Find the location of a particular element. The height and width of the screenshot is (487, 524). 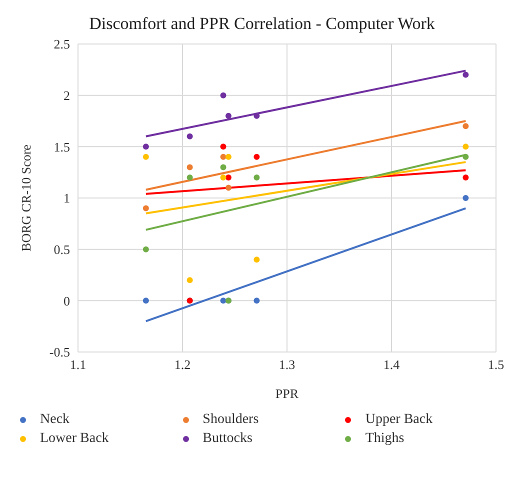

y-tick-label: 0 is located at coordinates (67, 300).